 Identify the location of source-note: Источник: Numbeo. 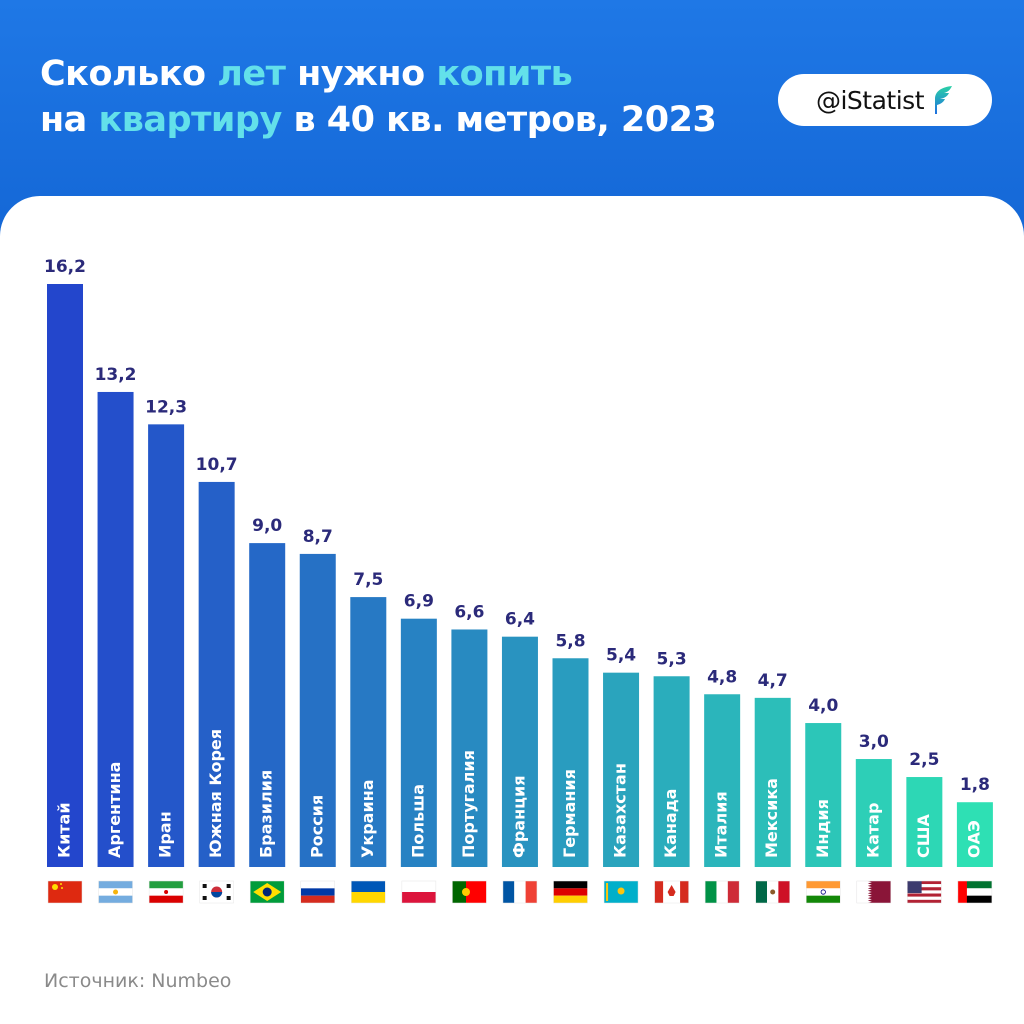
(138, 981).